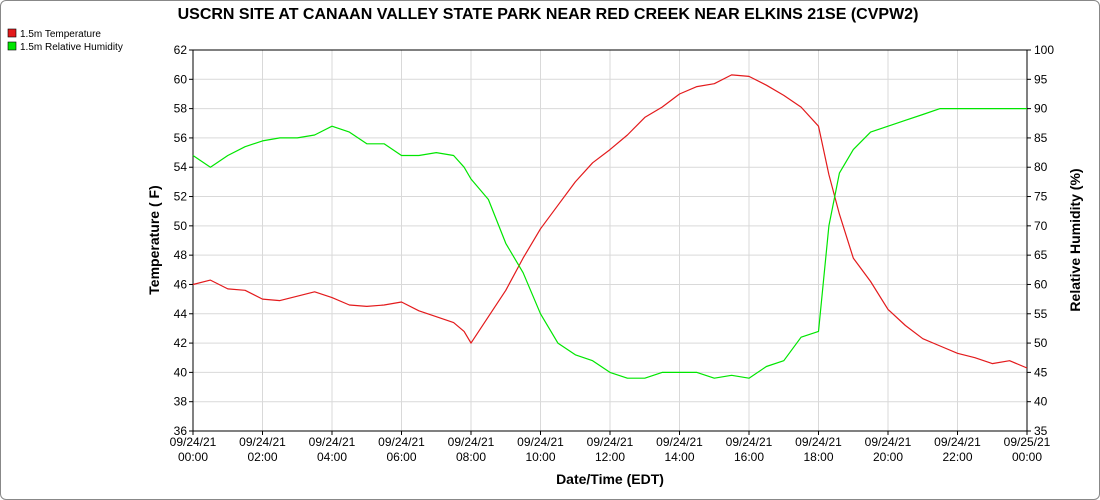  Describe the element at coordinates (679, 457) in the screenshot. I see `x-tick-label-time: 14:00` at that location.